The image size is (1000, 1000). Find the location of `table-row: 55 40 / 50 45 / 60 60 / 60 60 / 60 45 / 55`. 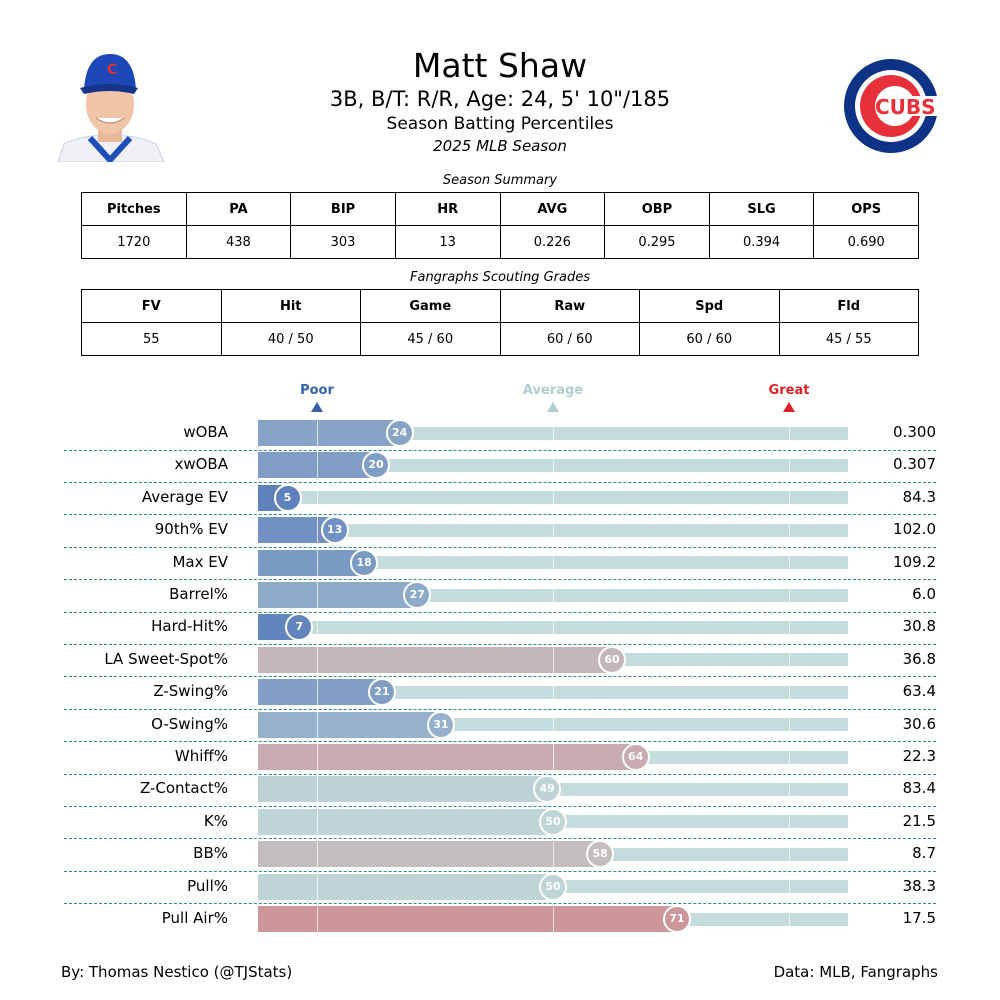

table-row: 55 40 / 50 45 / 60 60 / 60 60 / 60 45 / 55 is located at coordinates (500, 339).